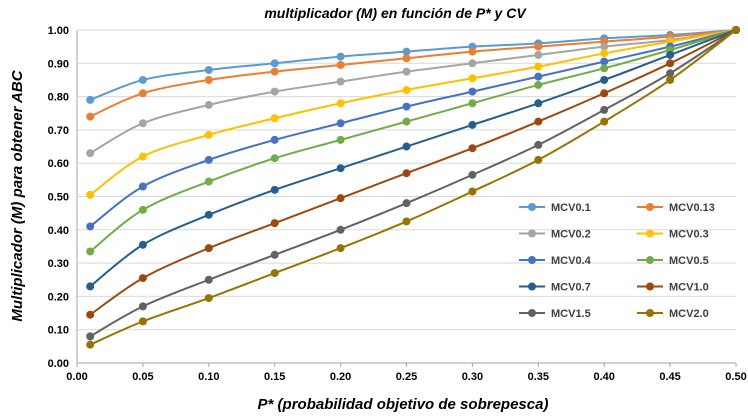 This screenshot has width=748, height=417. Describe the element at coordinates (689, 235) in the screenshot. I see `legend-label: MCV0.3` at that location.